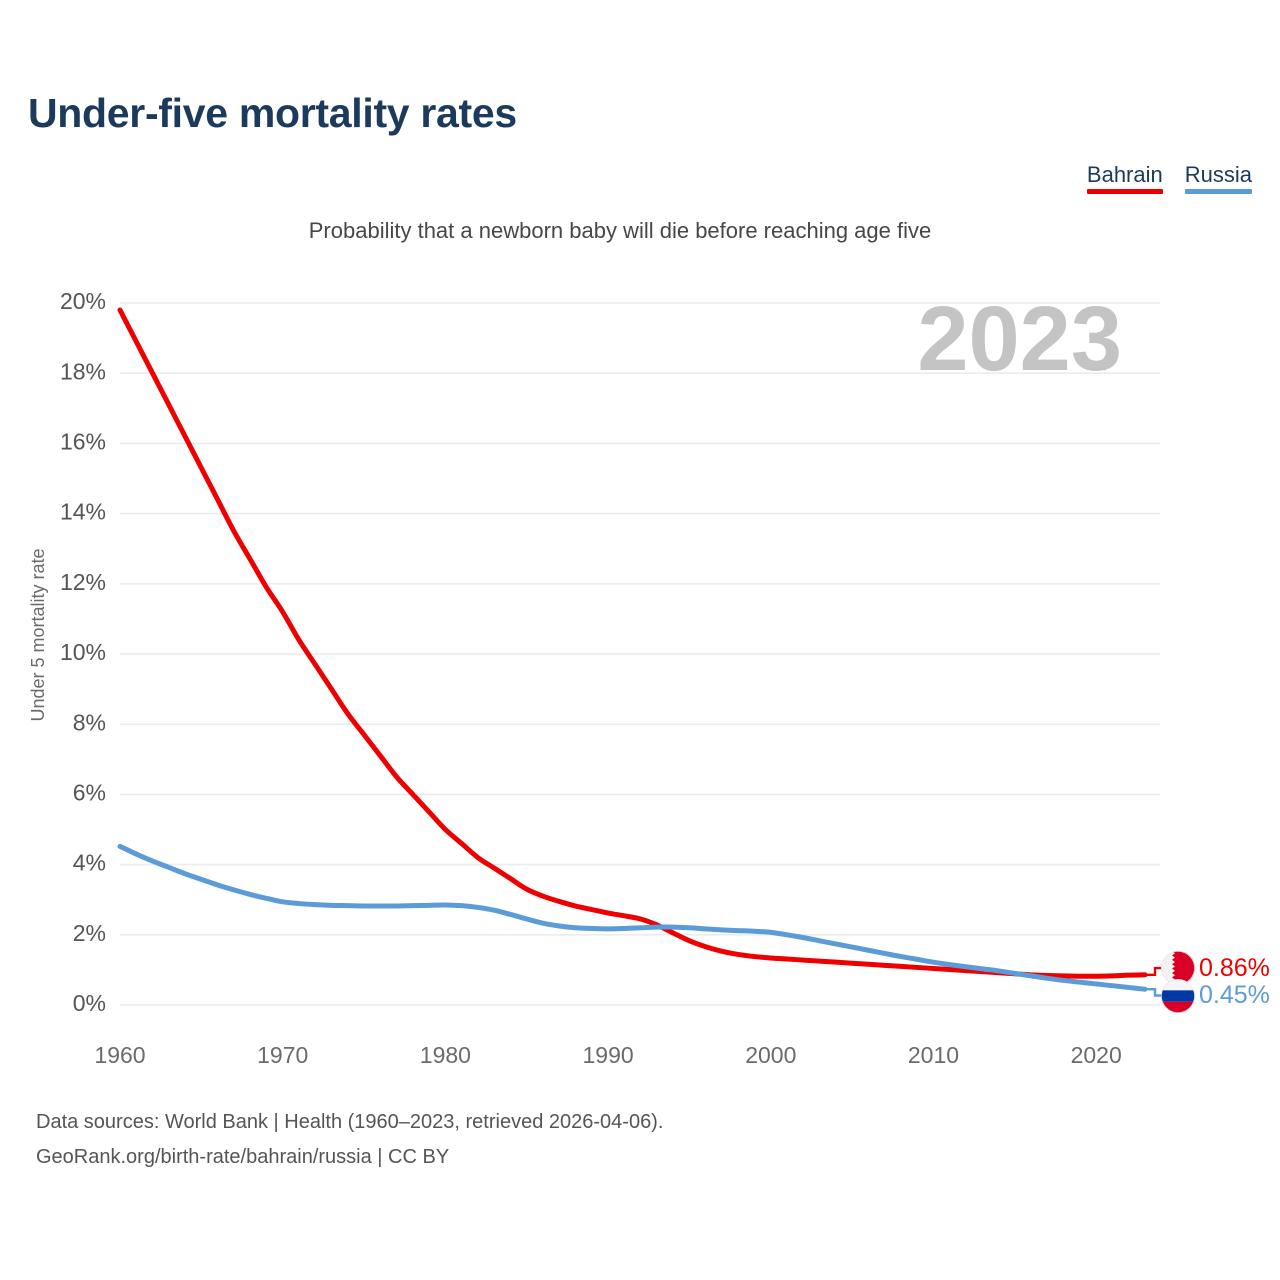 The height and width of the screenshot is (1280, 1280). I want to click on x-axis-tick-label: 2020, so click(1096, 1055).